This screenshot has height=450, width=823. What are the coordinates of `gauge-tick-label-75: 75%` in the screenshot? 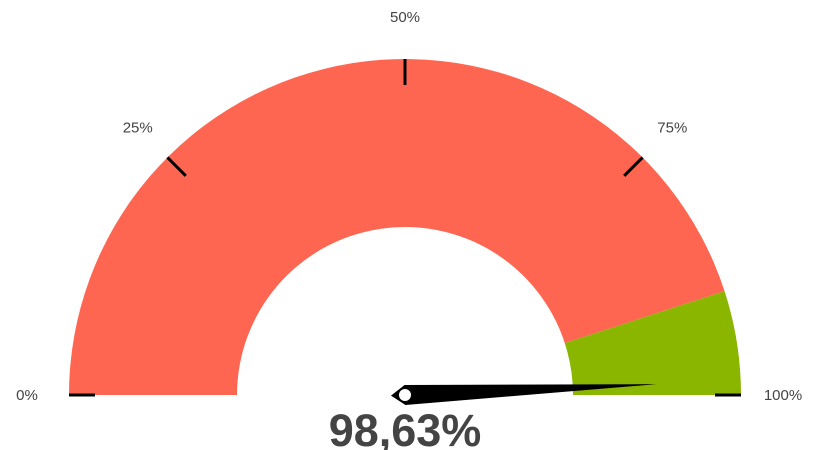 It's located at (672, 128).